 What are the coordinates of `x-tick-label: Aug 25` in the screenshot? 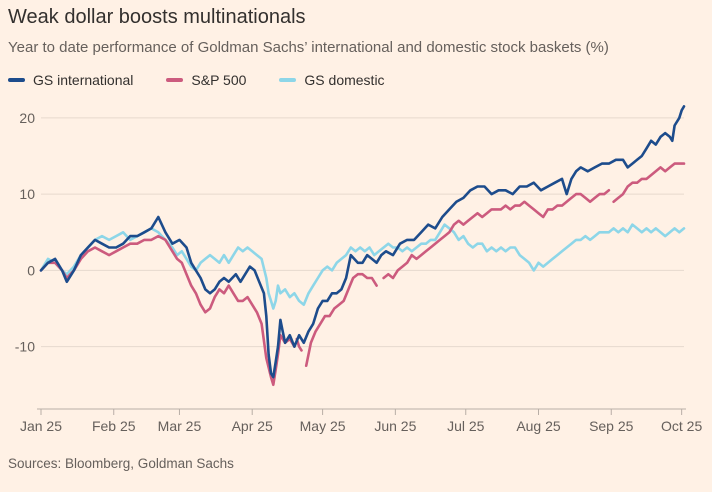 It's located at (538, 426).